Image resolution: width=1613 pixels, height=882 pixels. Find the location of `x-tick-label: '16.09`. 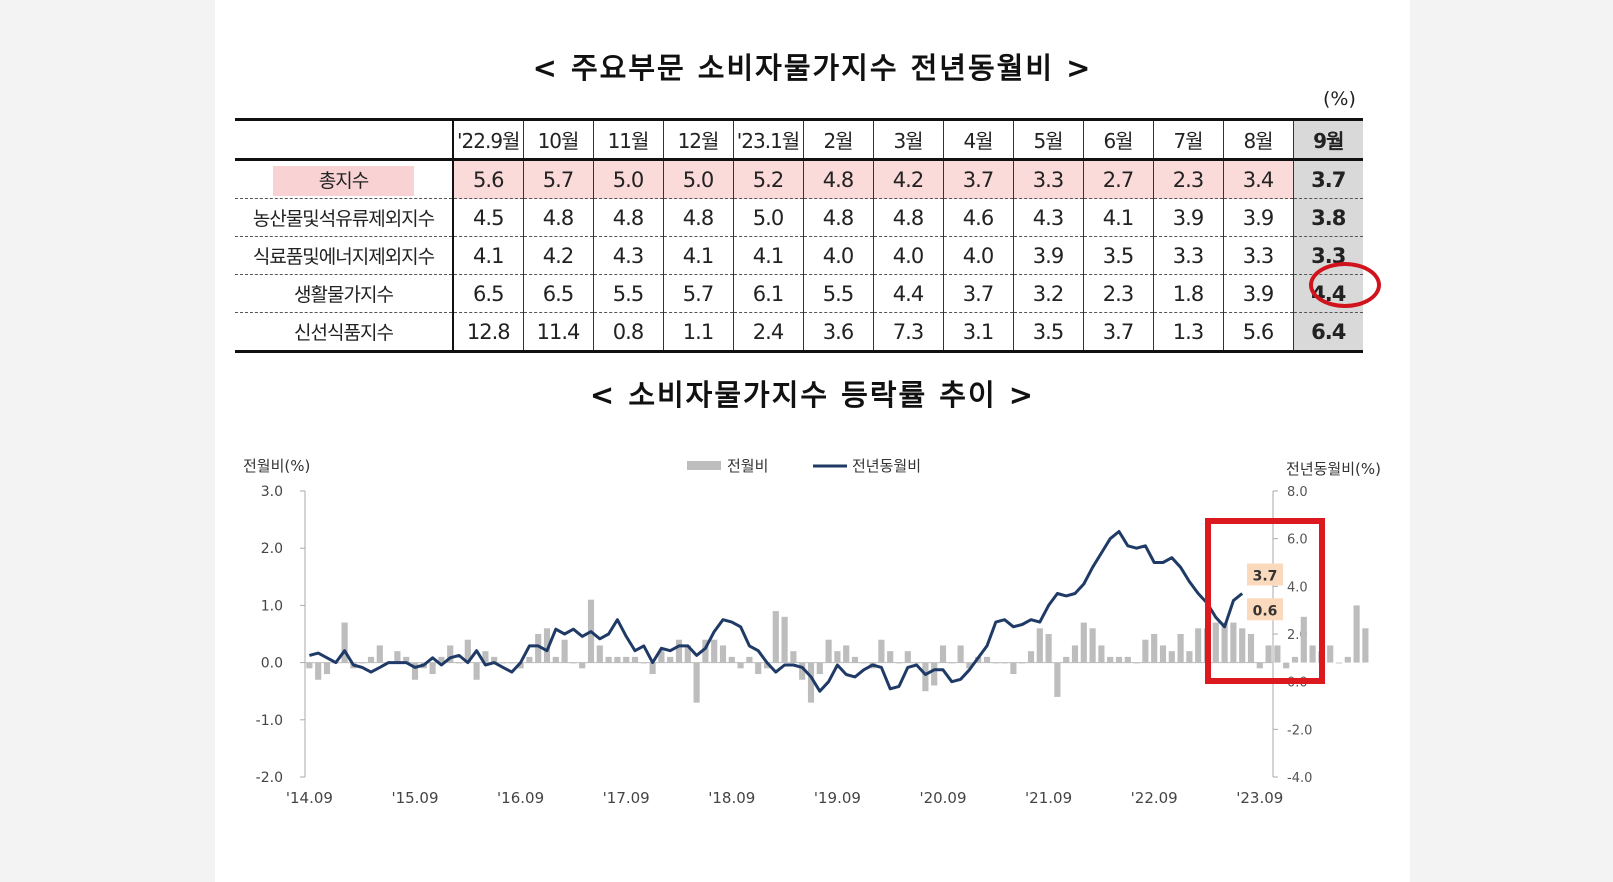

x-tick-label: '16.09 is located at coordinates (520, 798).